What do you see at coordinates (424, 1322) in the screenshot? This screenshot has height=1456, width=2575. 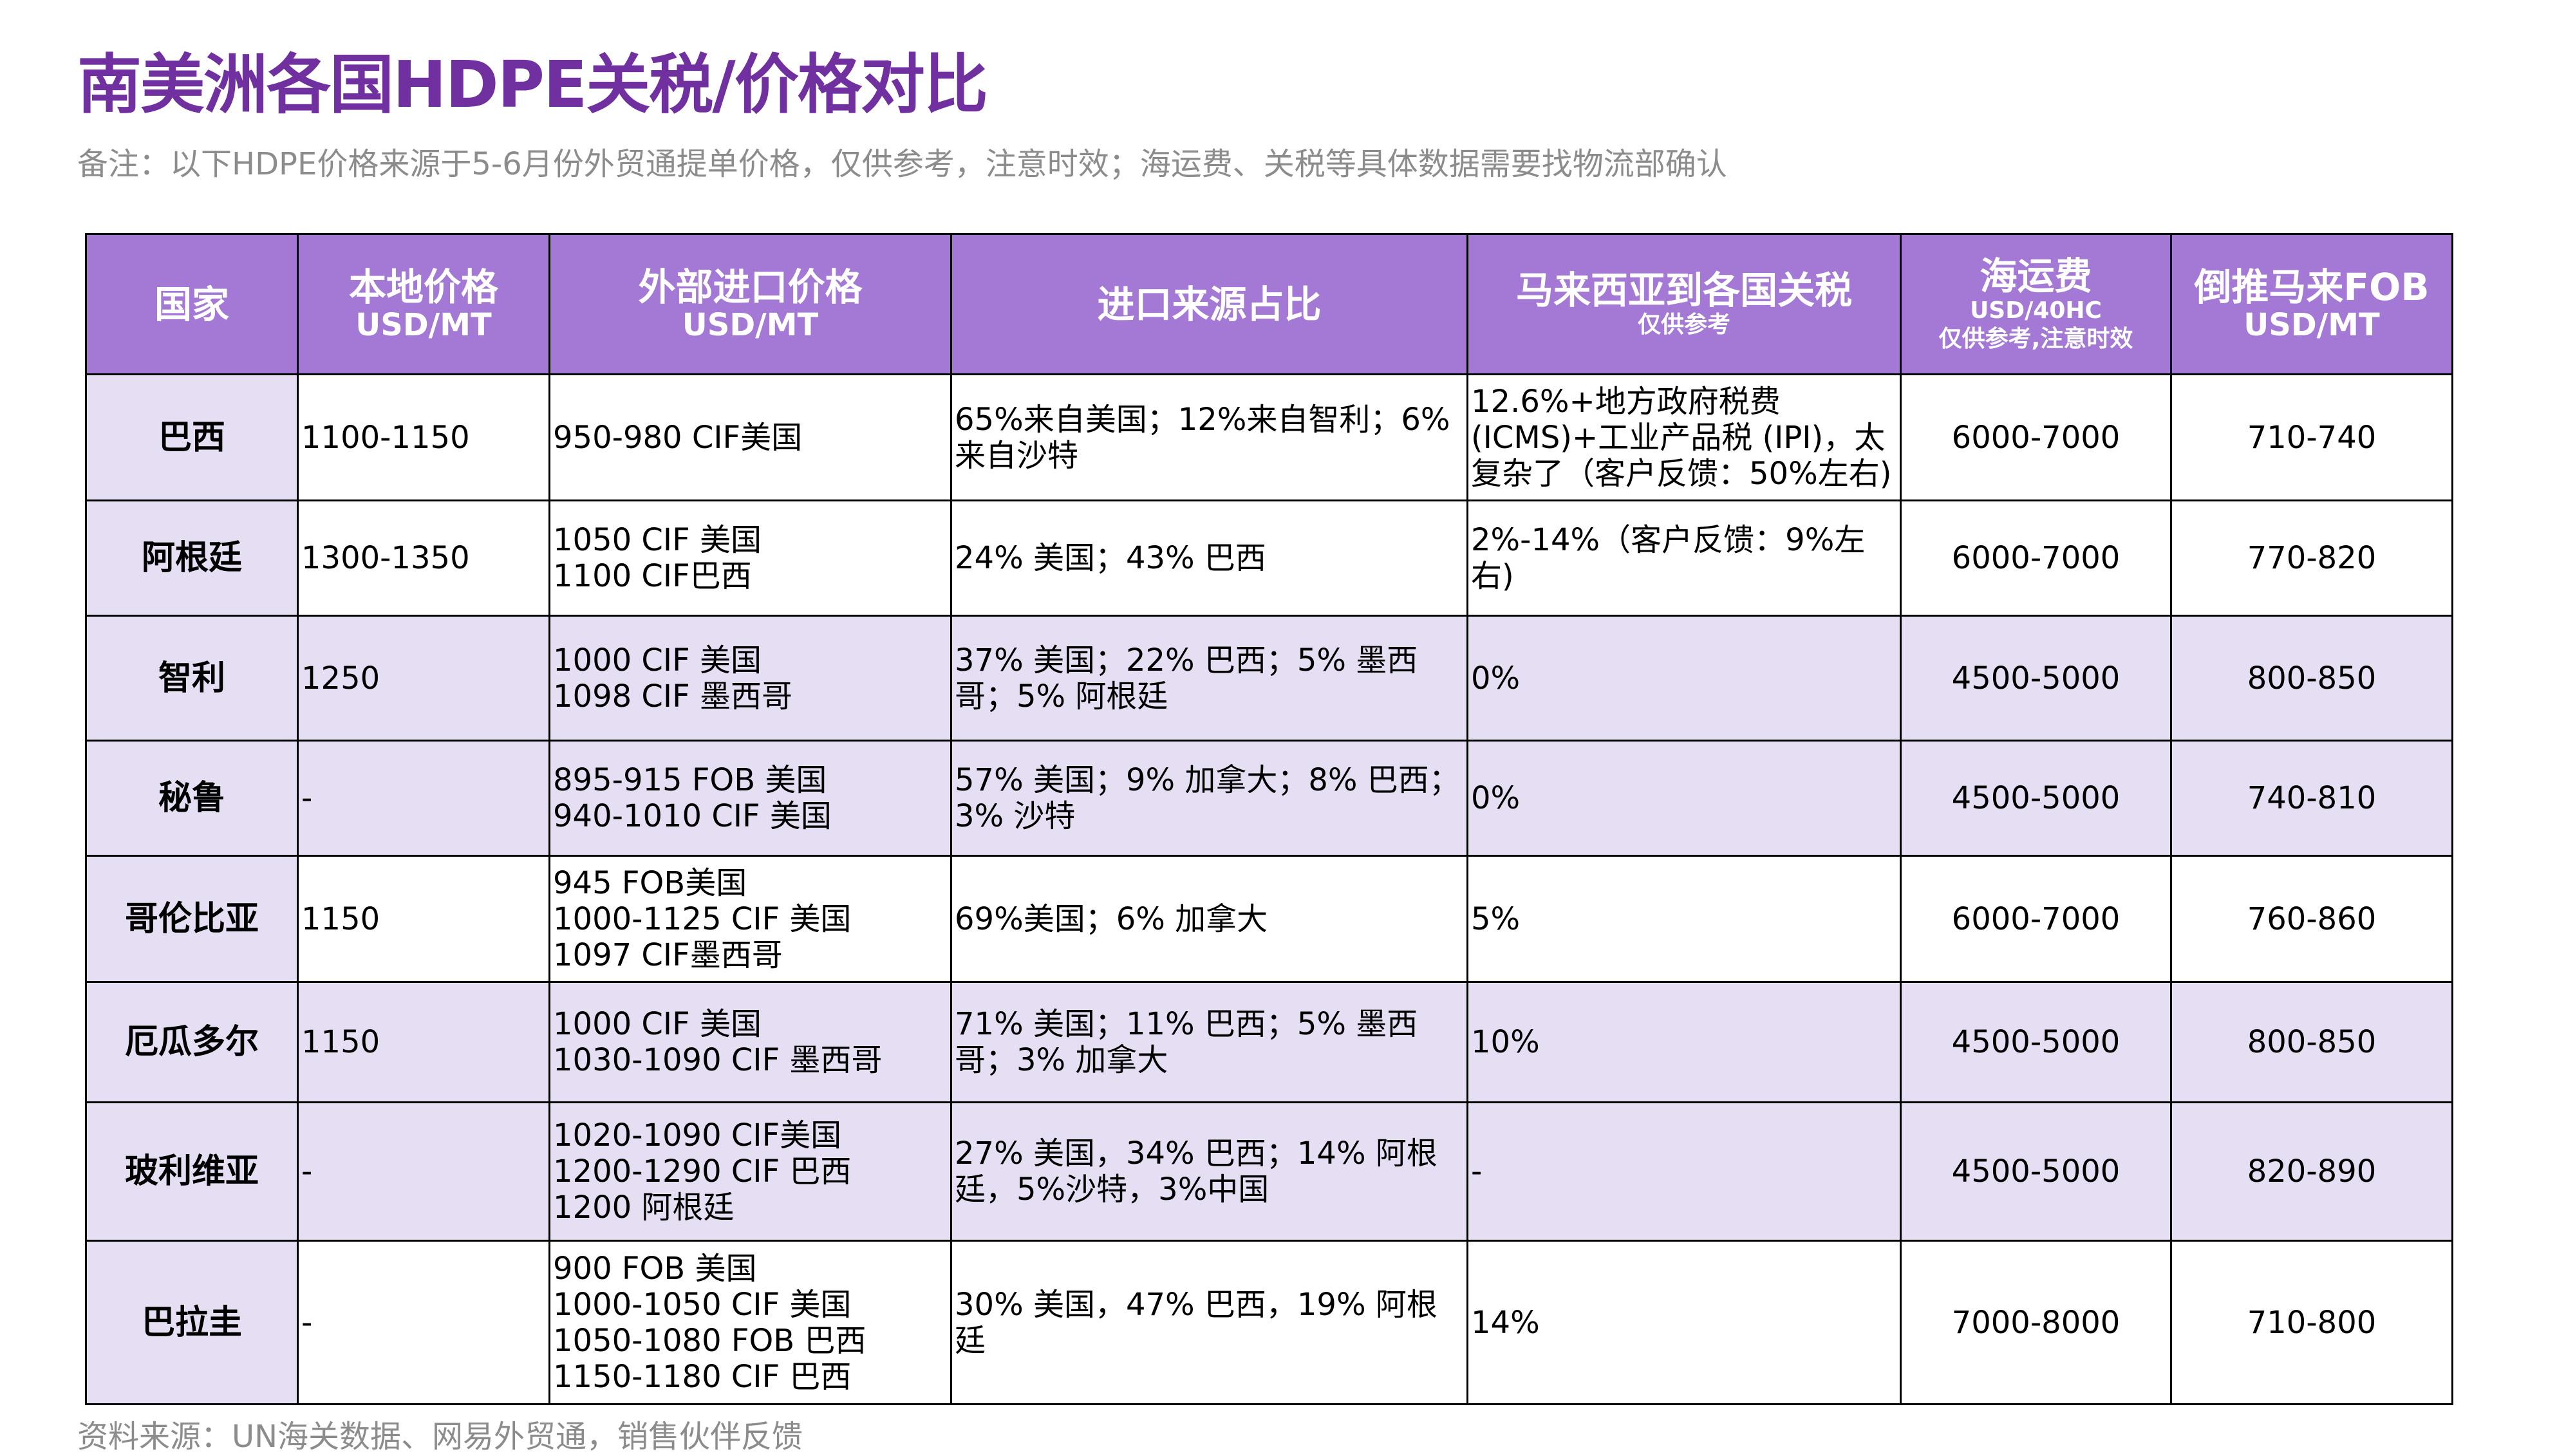 I see `table-cell: -` at bounding box center [424, 1322].